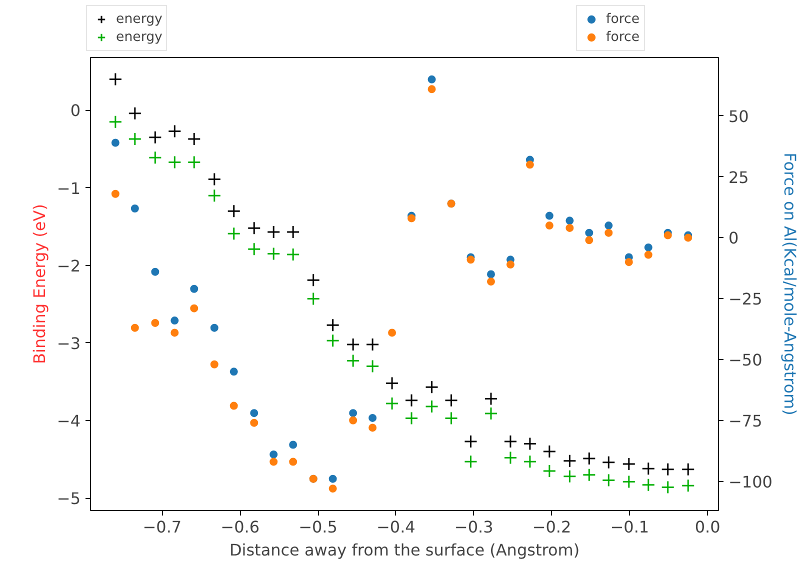 Image resolution: width=808 pixels, height=574 pixels. I want to click on x-tick-label: −0.3, so click(474, 527).